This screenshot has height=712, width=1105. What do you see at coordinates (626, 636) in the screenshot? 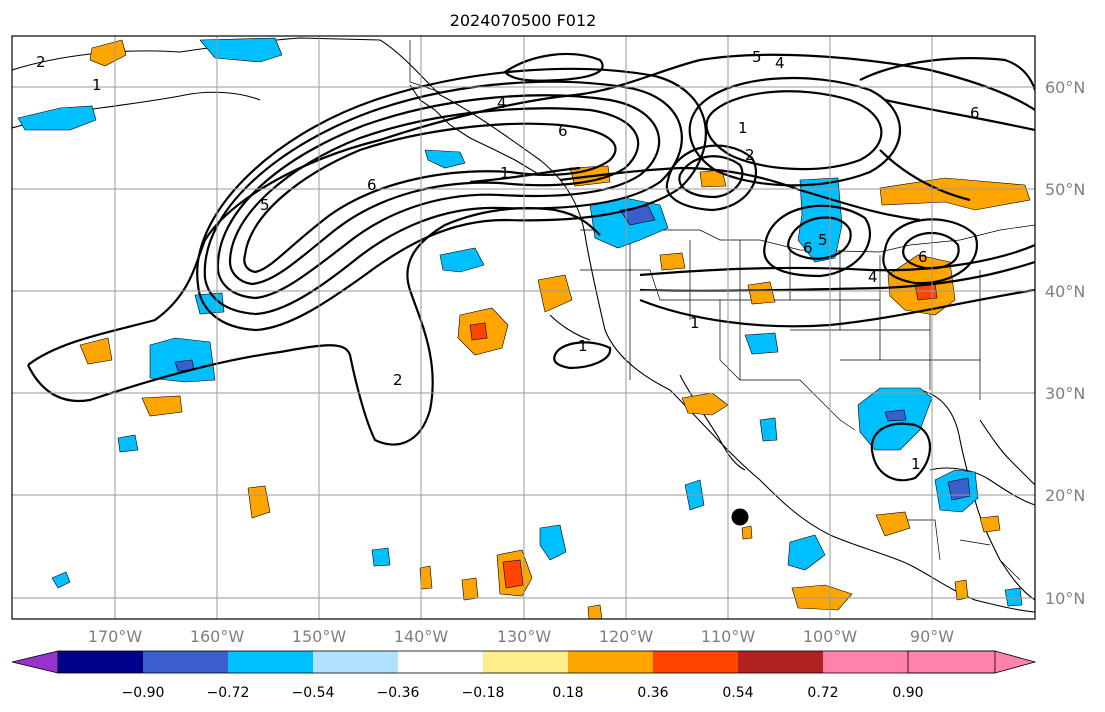
I see `lon-label-120w: 120°W` at bounding box center [626, 636].